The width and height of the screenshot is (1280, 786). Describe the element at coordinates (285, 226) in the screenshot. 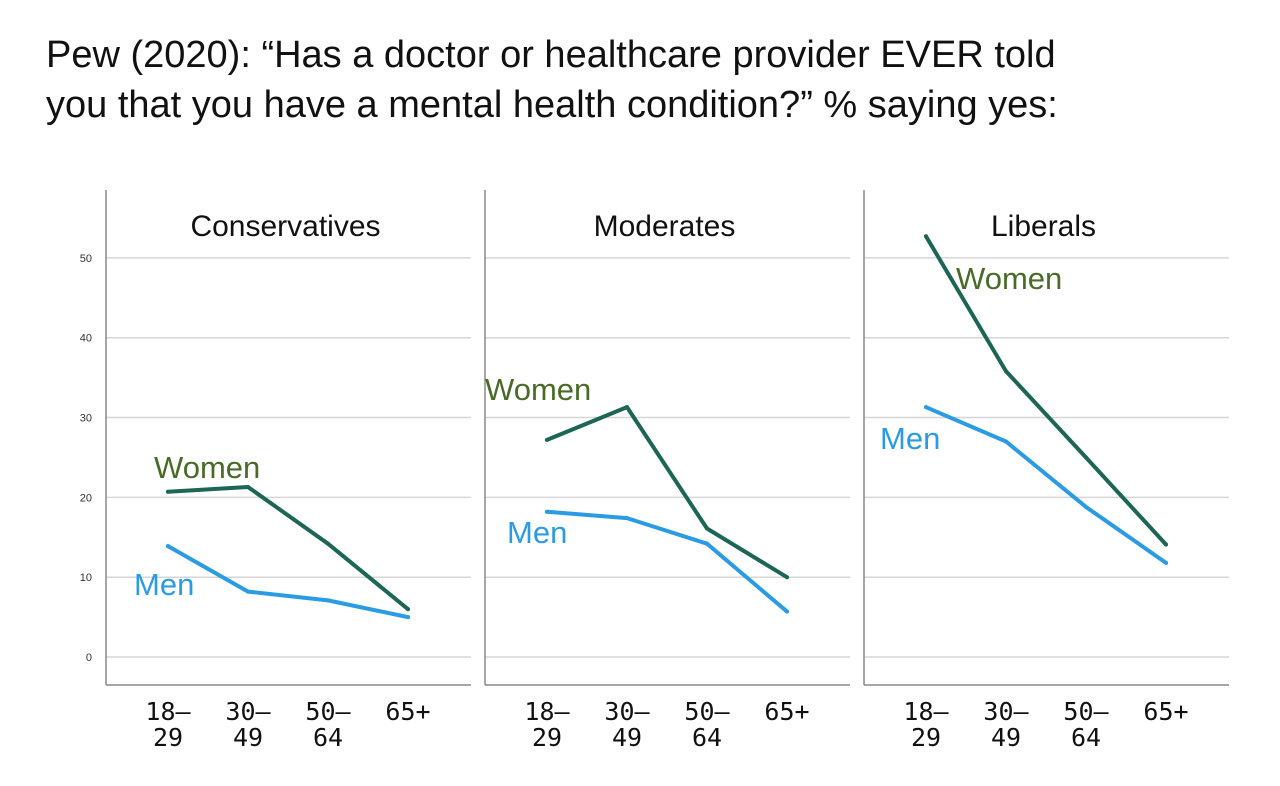

I see `panel-title: Conservatives` at that location.